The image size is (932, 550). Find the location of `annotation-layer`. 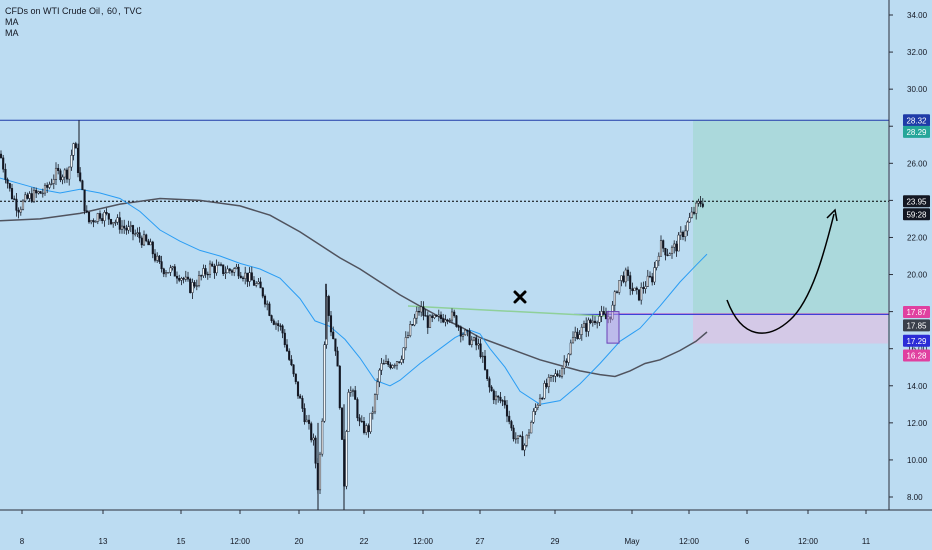

annotation-layer is located at coordinates (675, 276).